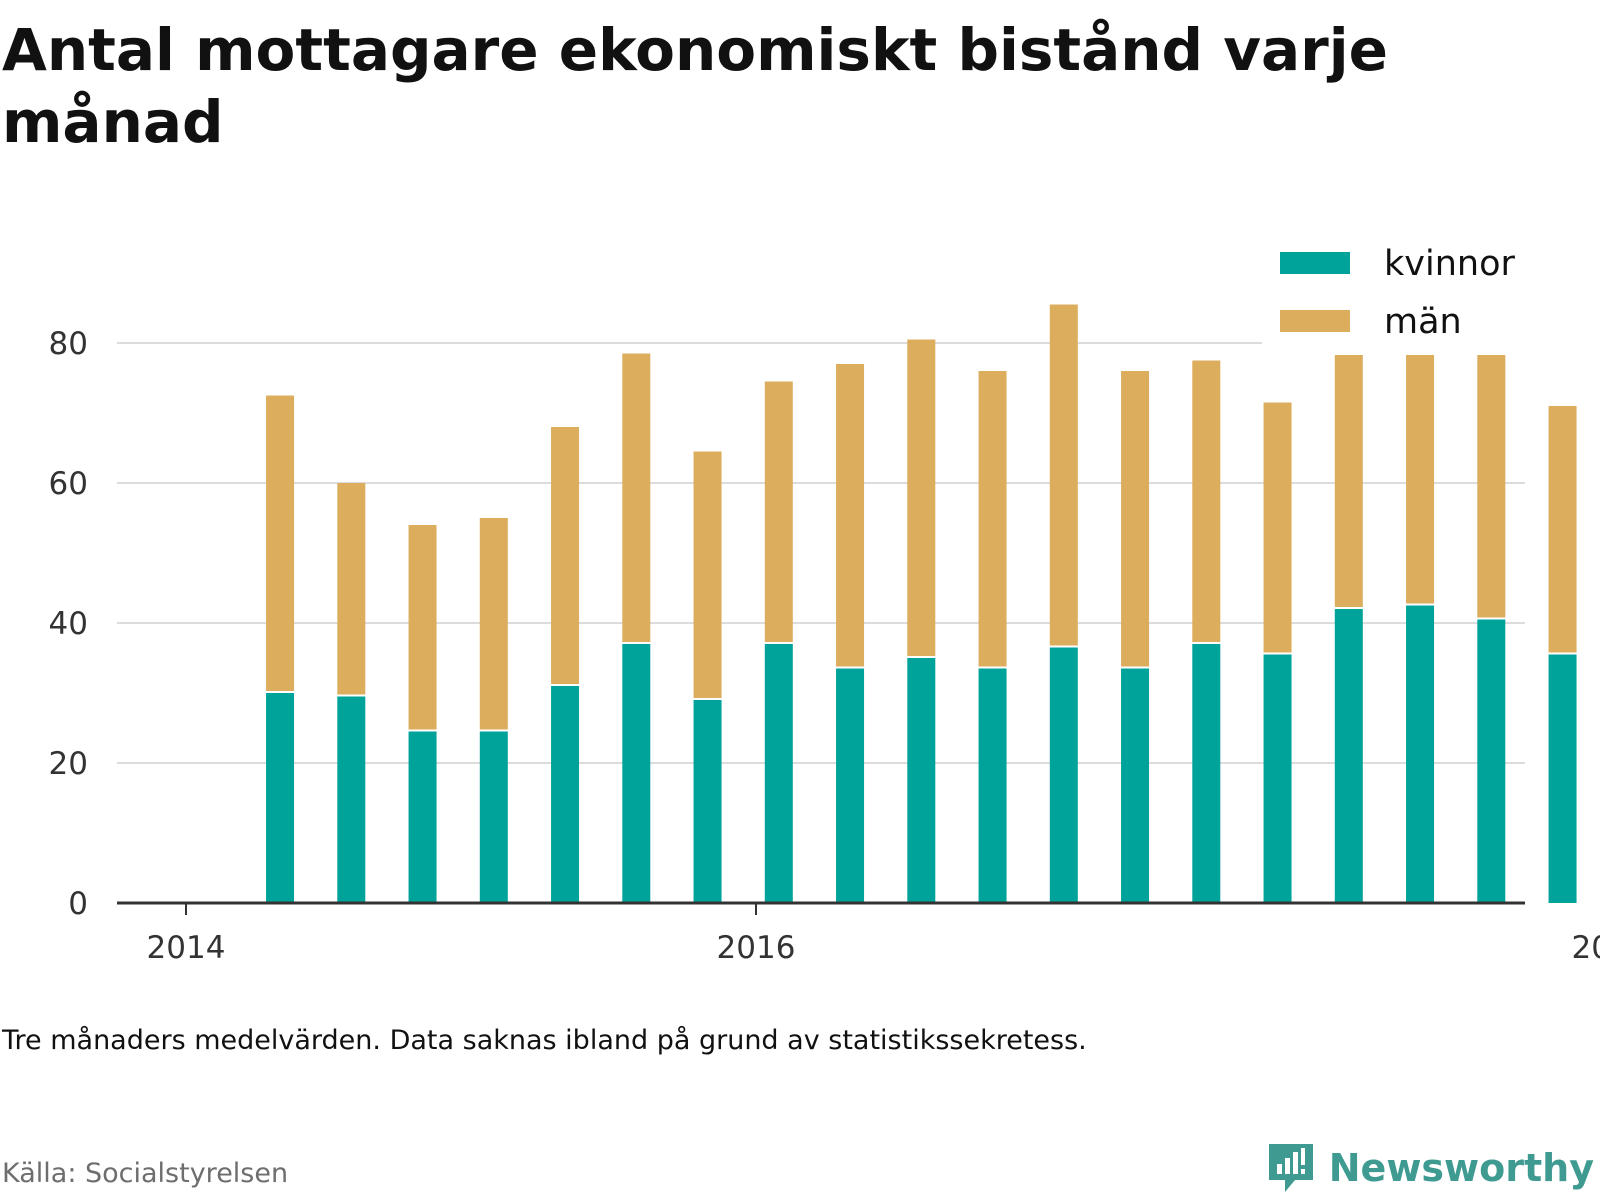 Image resolution: width=1600 pixels, height=1200 pixels. I want to click on legend: kvinnor män, so click(1397, 297).